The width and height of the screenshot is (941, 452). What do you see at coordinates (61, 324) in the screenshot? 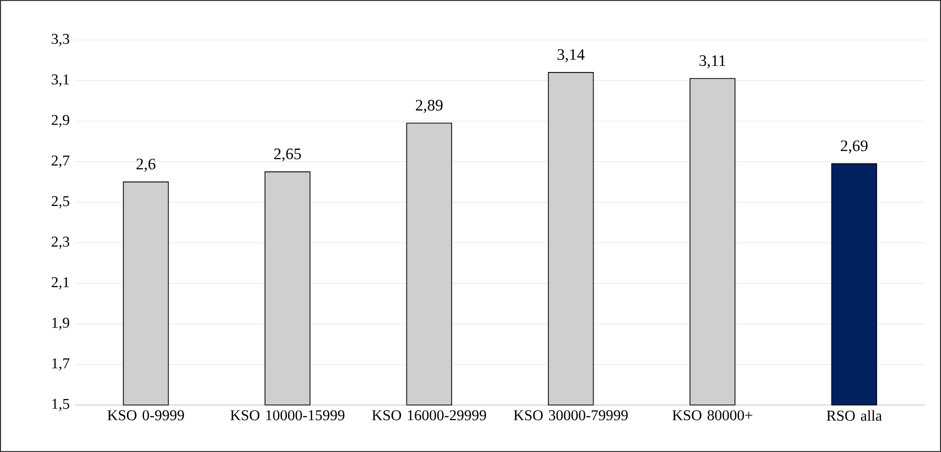
I see `y-tick-label: 1,9` at bounding box center [61, 324].